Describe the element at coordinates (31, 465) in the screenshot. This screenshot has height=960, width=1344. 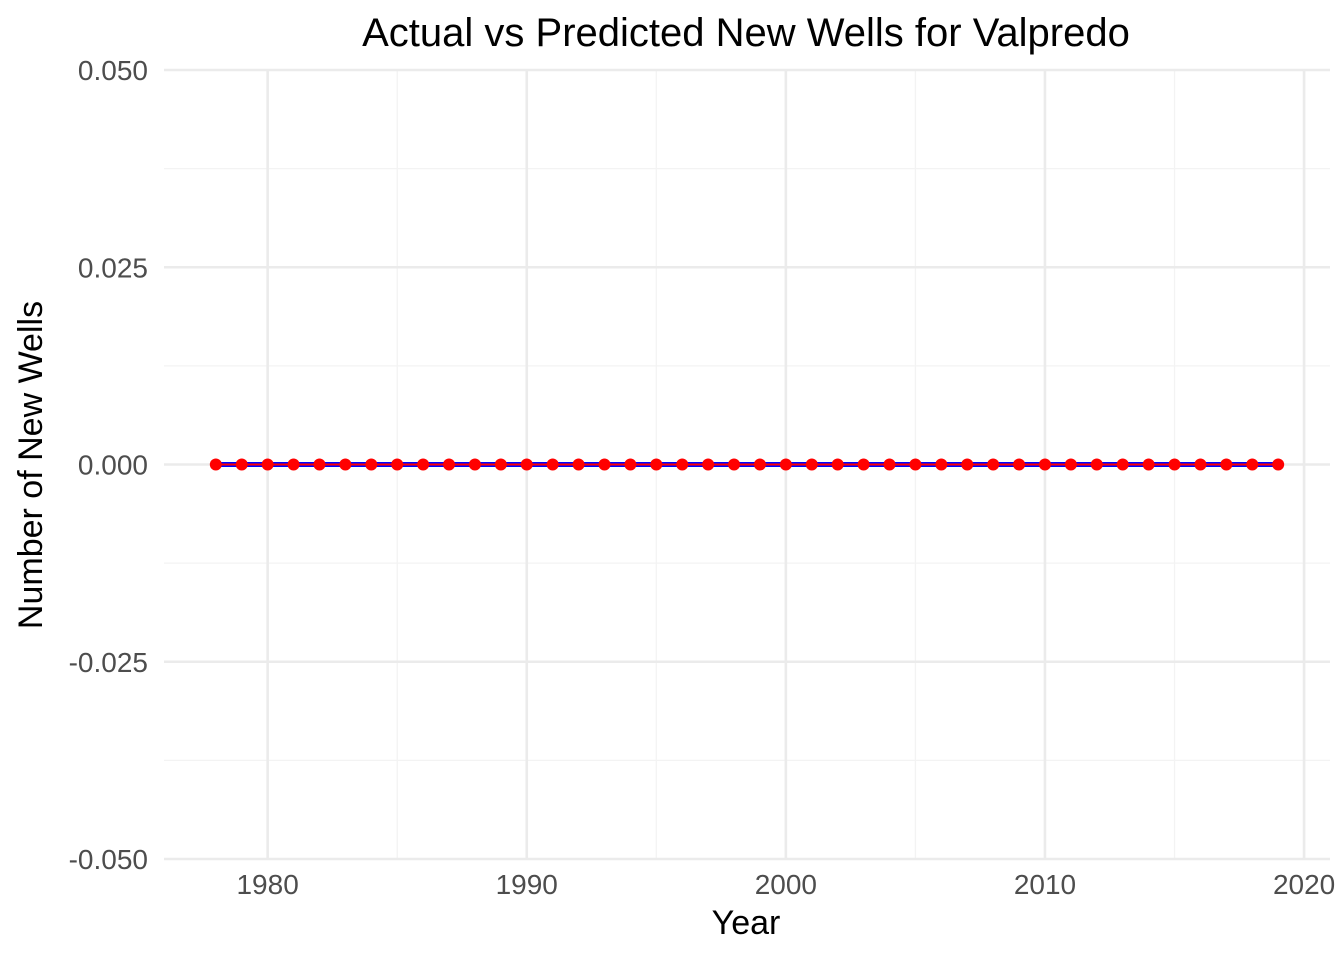
I see `y-axis-title: Number of New Wells` at that location.